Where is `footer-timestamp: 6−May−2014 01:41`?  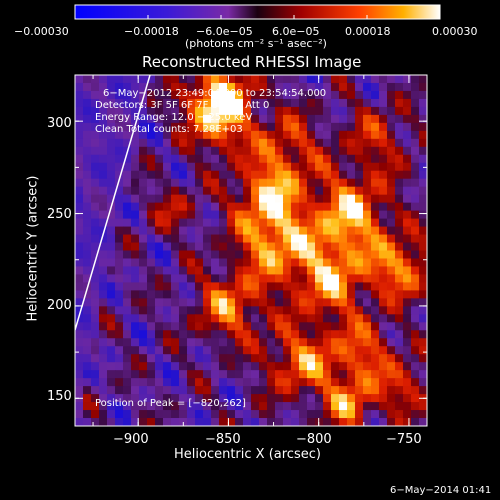
footer-timestamp: 6−May−2014 01:41 is located at coordinates (441, 490).